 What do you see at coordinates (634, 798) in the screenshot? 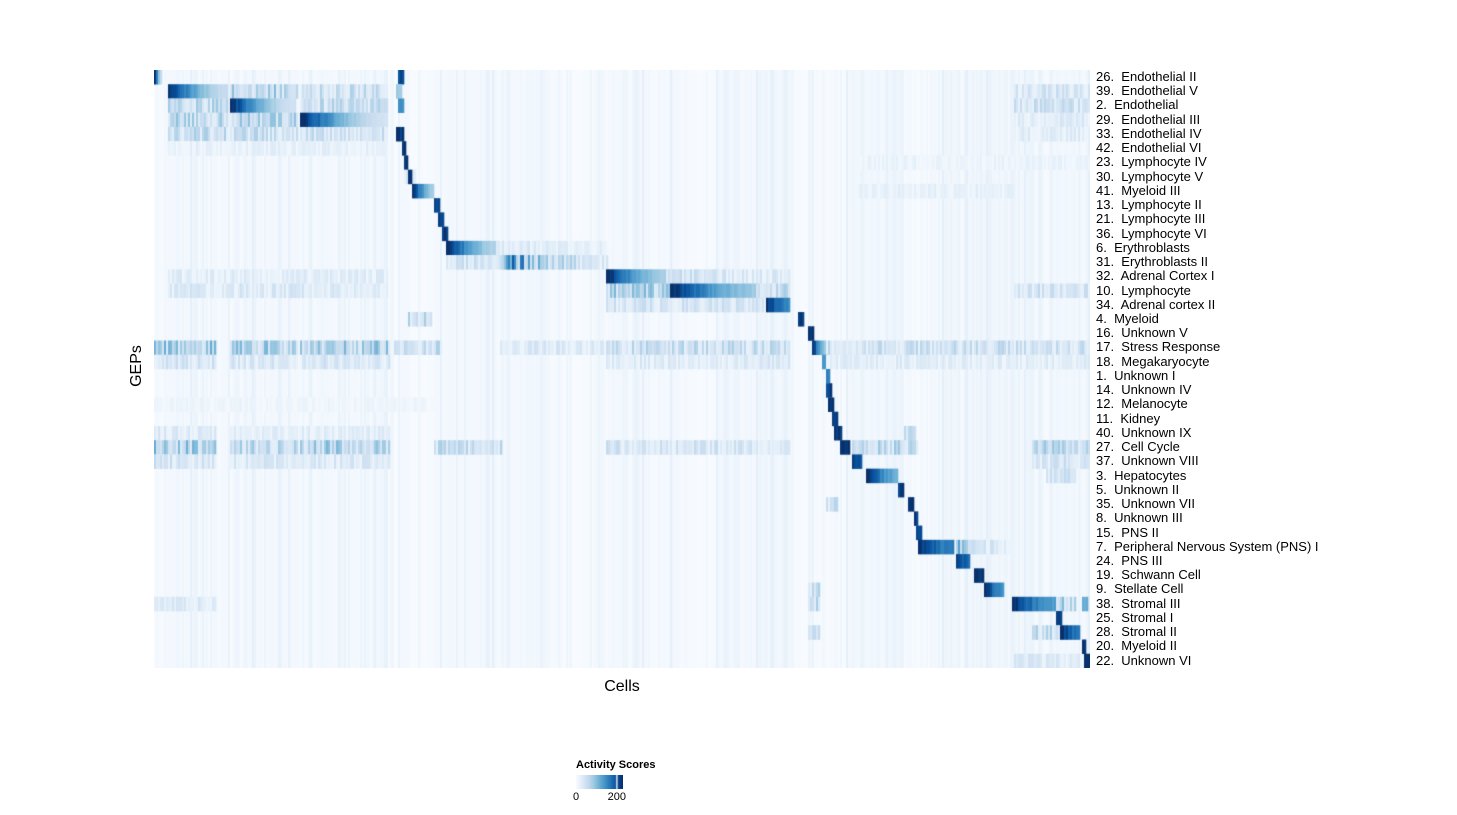
I see `legend-ticks: 0 200` at bounding box center [634, 798].